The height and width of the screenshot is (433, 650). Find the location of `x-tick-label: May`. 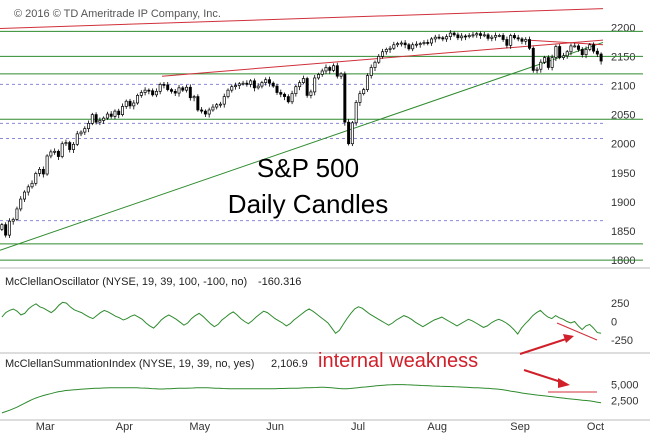

x-tick-label: May is located at coordinates (199, 427).